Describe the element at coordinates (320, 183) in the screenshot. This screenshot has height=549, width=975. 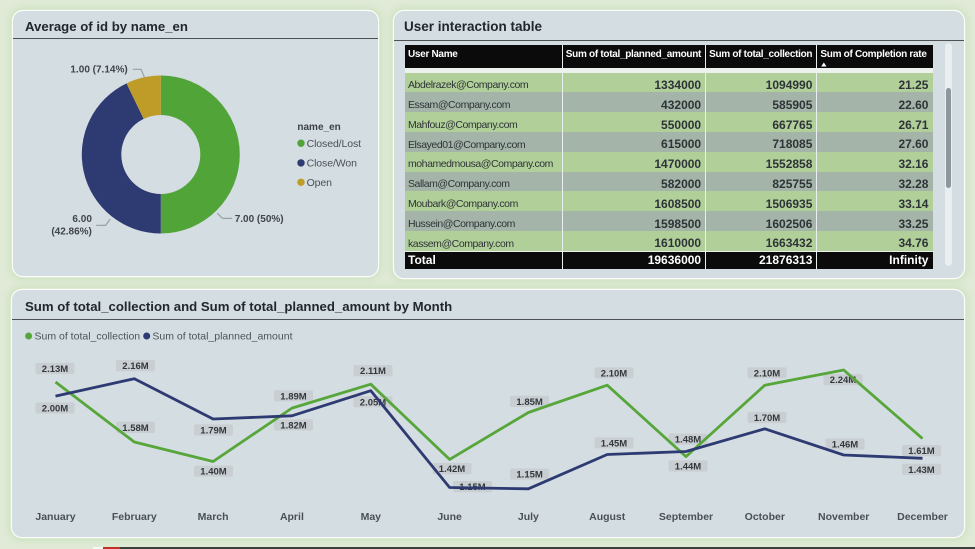
I see `svg-text: Open` at that location.